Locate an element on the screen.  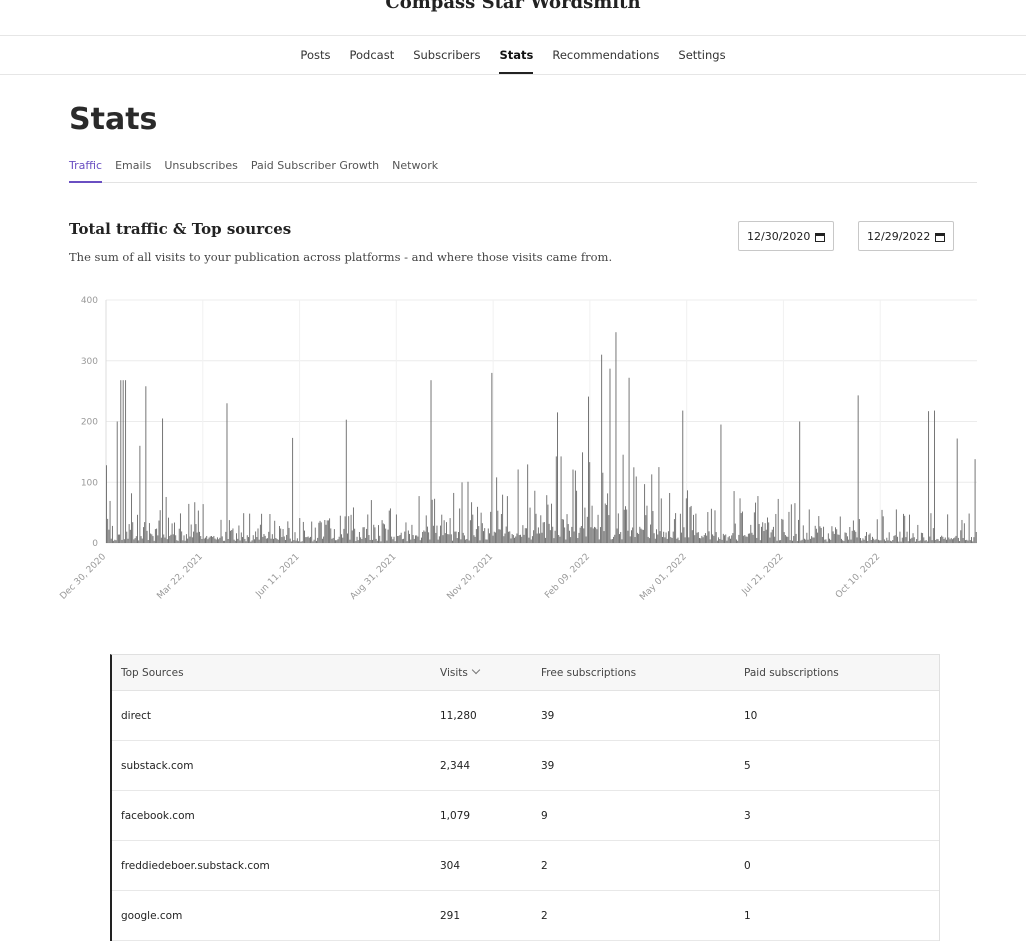
visits-value: 1,079 is located at coordinates (455, 815).